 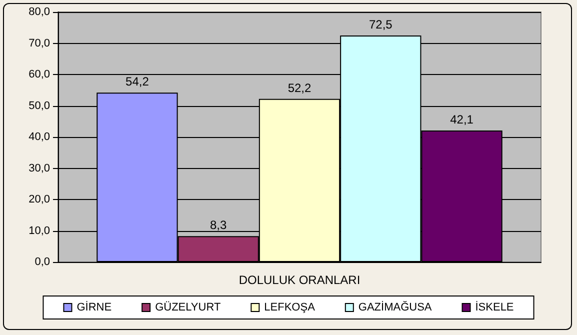 I want to click on legend-label: LEFKOŞA, so click(x=290, y=308).